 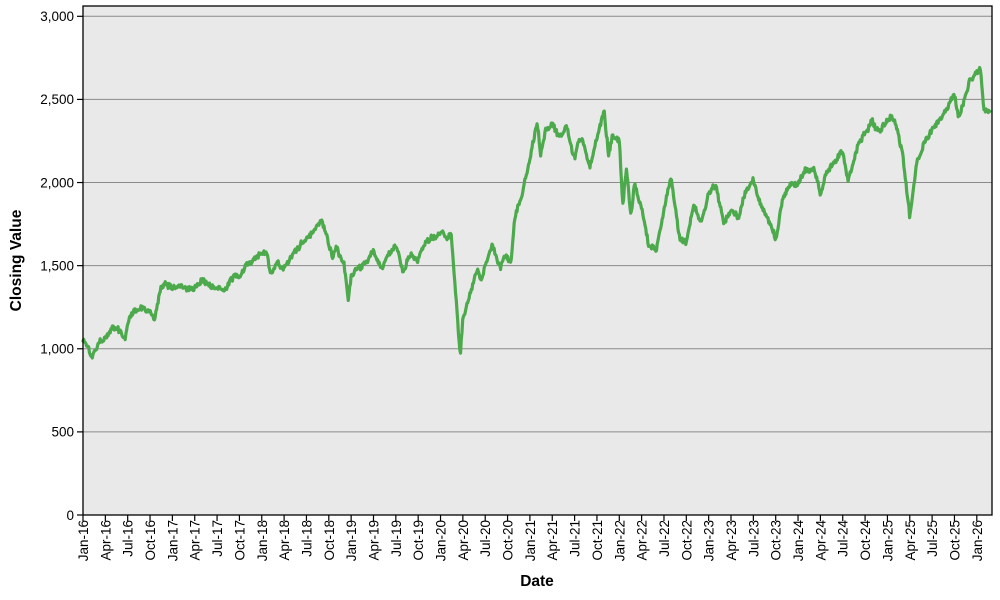 I want to click on x-tick-label: Jul-22, so click(x=664, y=538).